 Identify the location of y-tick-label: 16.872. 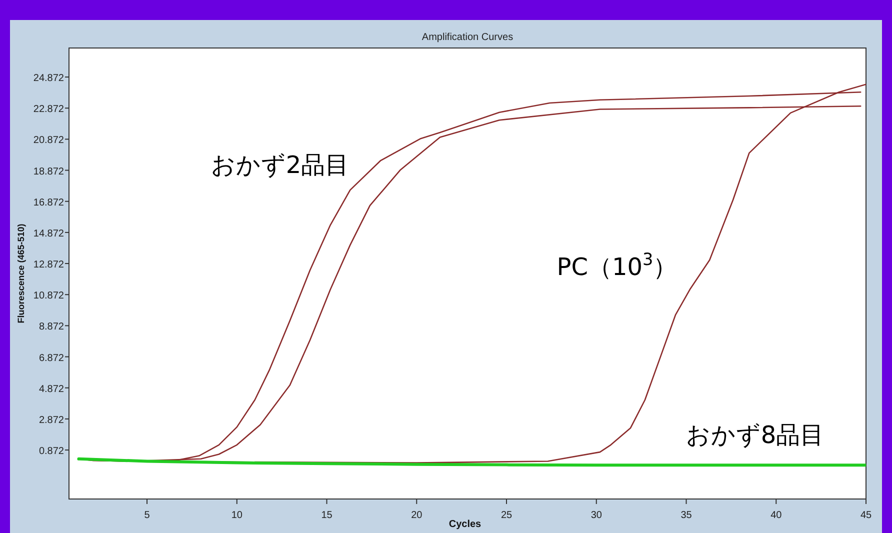
(48, 202).